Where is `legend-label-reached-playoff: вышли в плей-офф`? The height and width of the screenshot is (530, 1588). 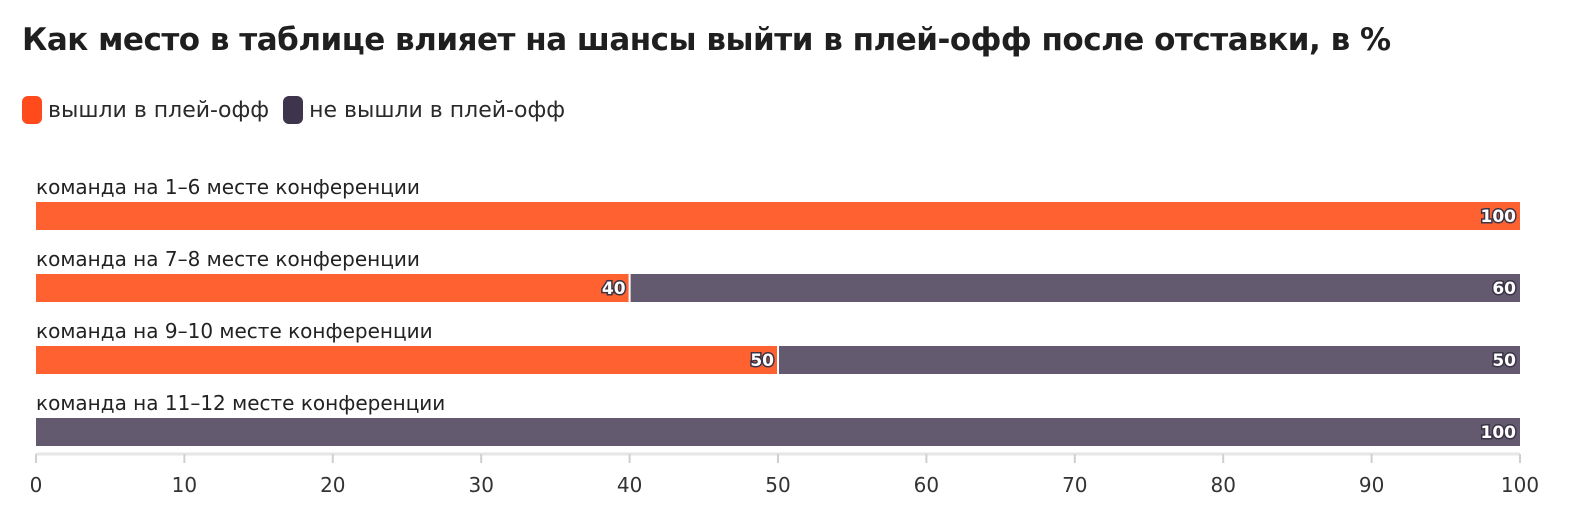 legend-label-reached-playoff: вышли в плей-офф is located at coordinates (159, 110).